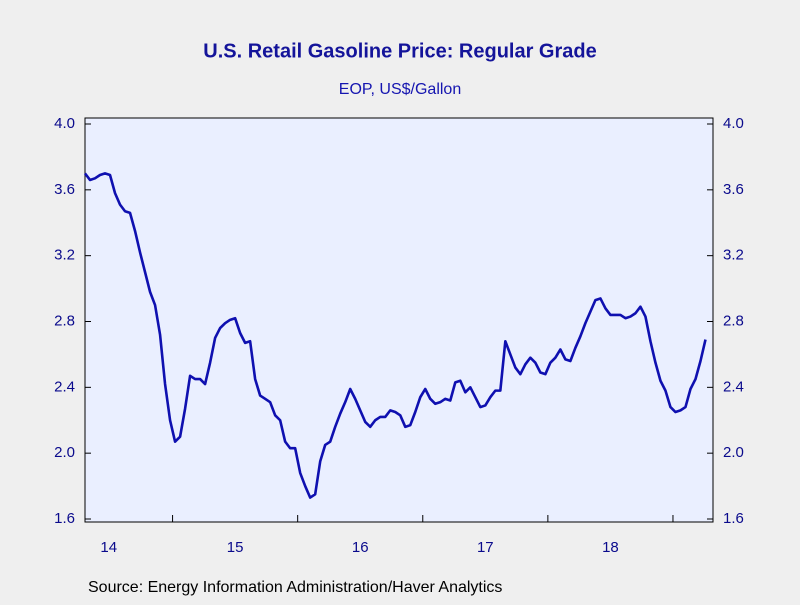  What do you see at coordinates (108, 547) in the screenshot?
I see `x-tick-label: 14` at bounding box center [108, 547].